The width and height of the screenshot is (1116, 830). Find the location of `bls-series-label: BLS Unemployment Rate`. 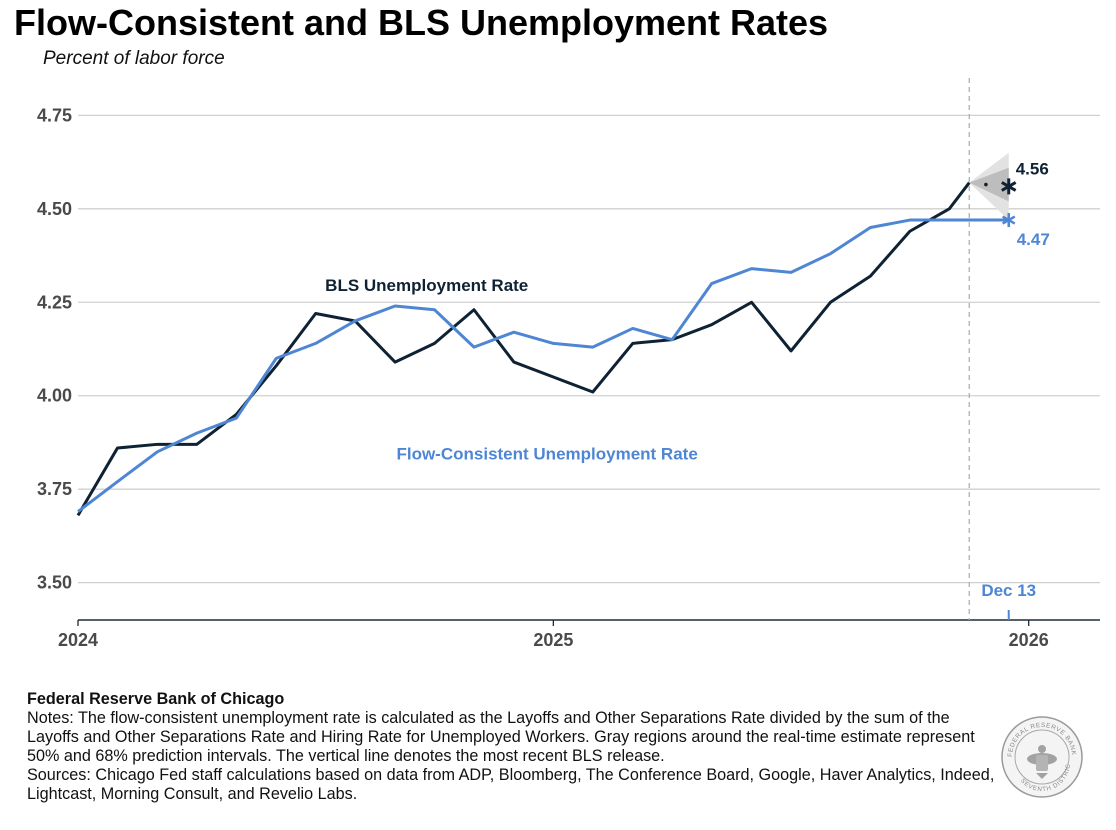

bls-series-label: BLS Unemployment Rate is located at coordinates (426, 285).